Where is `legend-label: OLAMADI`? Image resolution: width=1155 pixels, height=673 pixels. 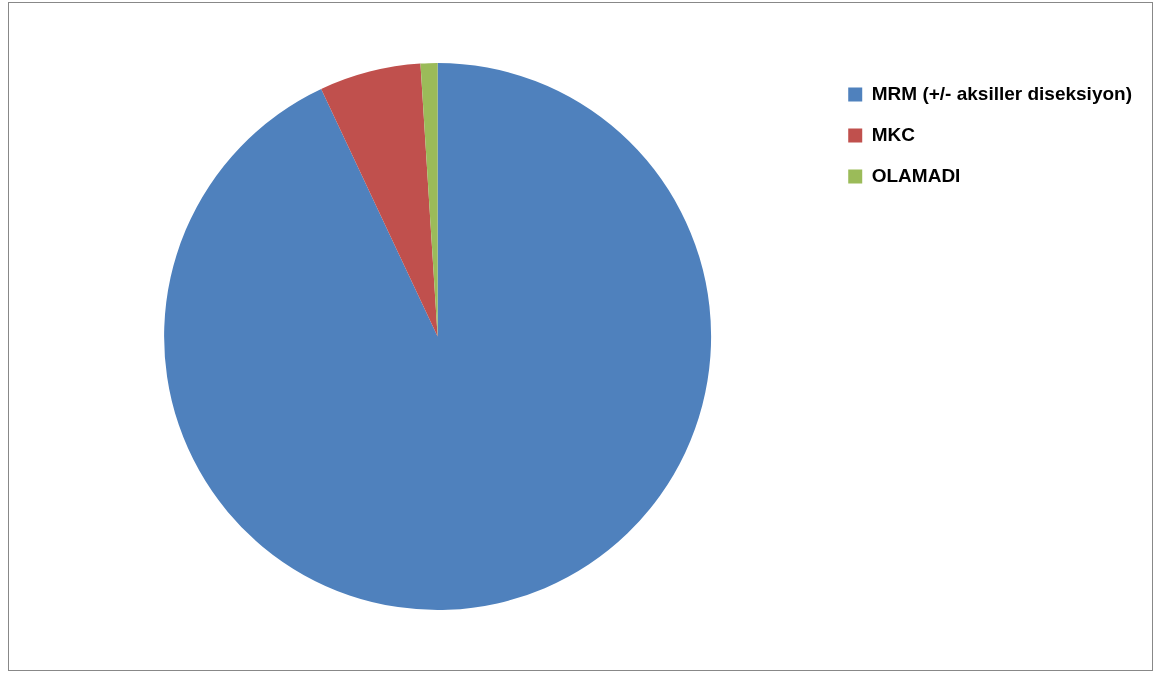 legend-label: OLAMADI is located at coordinates (916, 175).